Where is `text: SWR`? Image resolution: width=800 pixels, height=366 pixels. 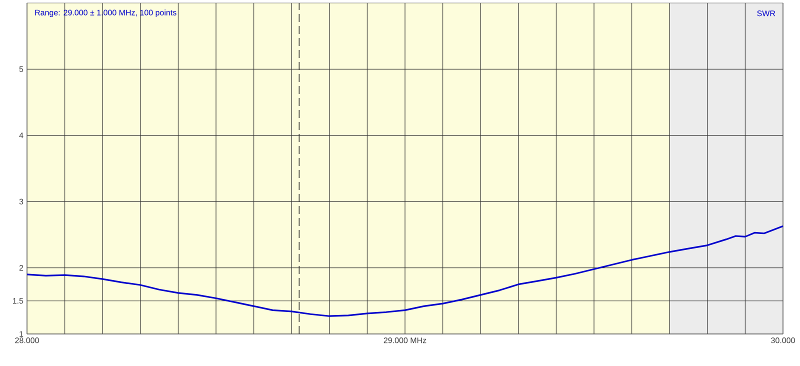 text: SWR is located at coordinates (766, 13).